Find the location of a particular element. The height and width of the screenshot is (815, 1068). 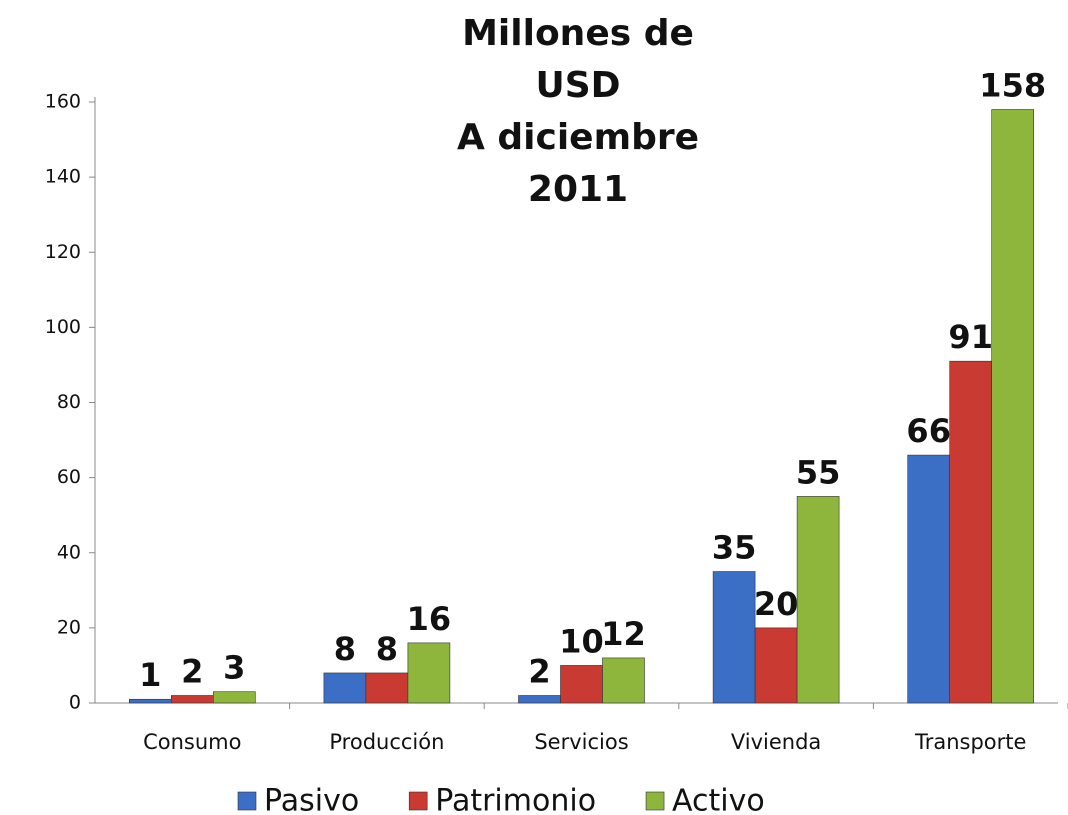

legend-label: Patrimonio is located at coordinates (515, 799).